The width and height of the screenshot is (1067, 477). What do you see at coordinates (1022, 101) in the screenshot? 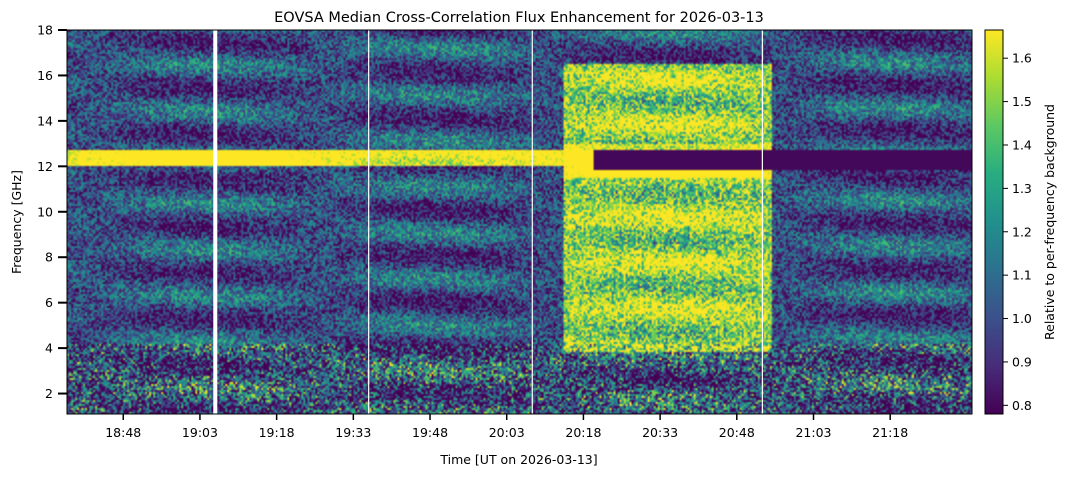
I see `colorbar-tick-label: 1.5` at bounding box center [1022, 101].